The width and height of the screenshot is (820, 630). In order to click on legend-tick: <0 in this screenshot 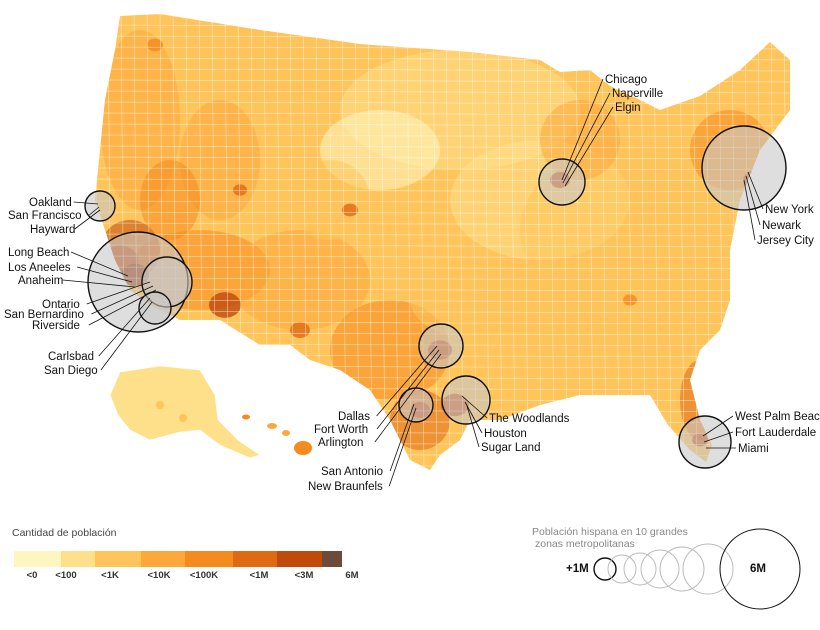, I will do `click(32, 575)`.